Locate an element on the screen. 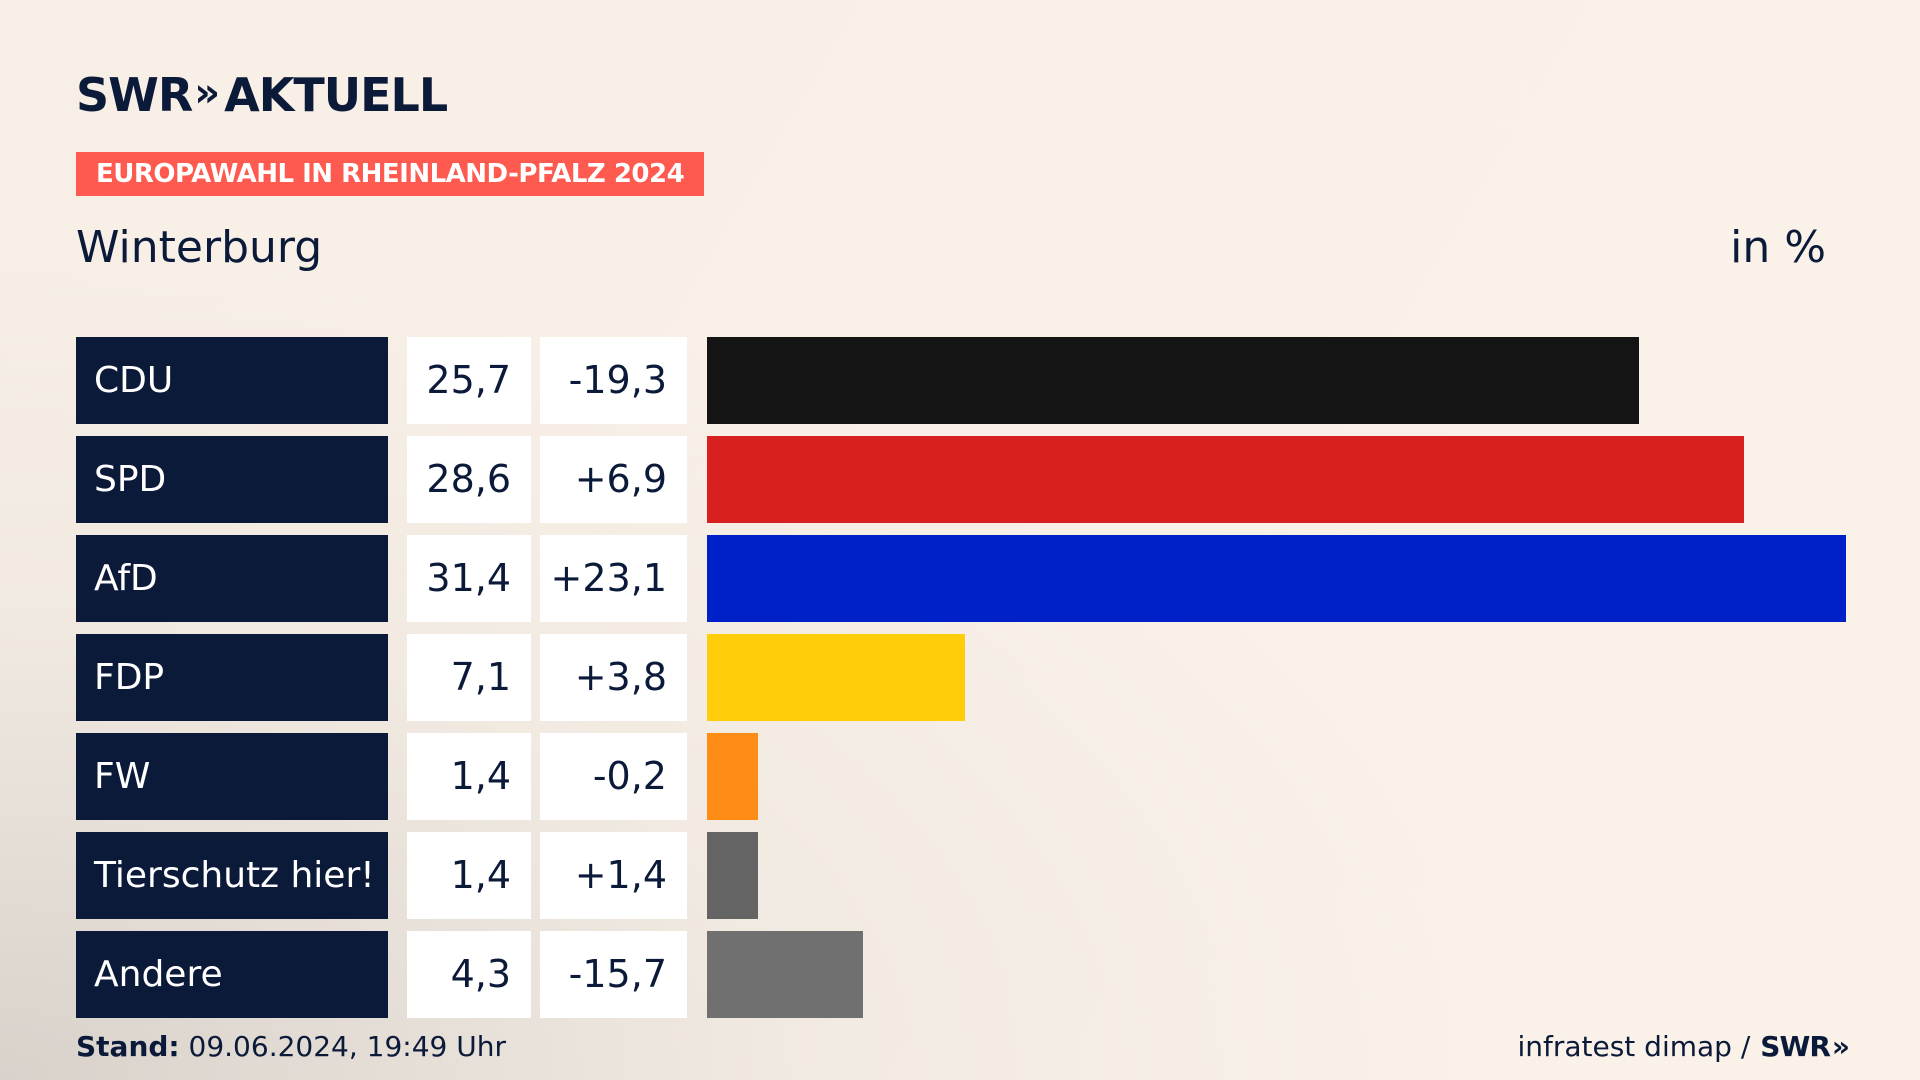  value-label: 4,3 is located at coordinates (469, 974).